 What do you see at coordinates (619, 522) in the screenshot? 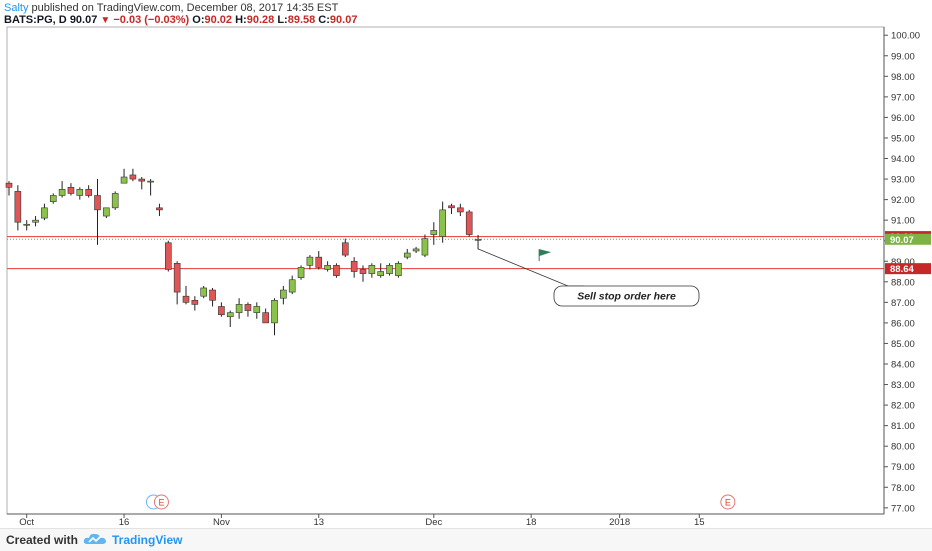
I see `x-tick-label: 2018` at bounding box center [619, 522].